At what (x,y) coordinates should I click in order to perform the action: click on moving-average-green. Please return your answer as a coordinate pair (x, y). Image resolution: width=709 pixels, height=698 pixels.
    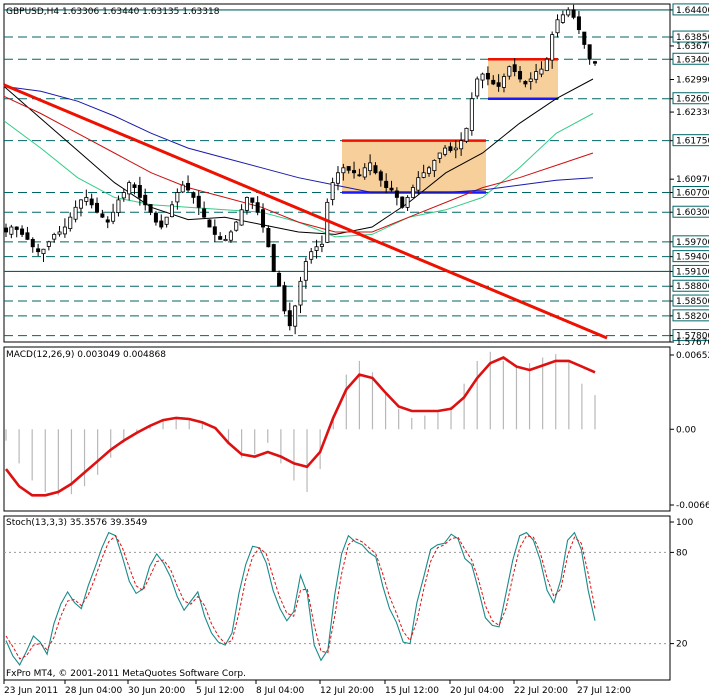
    Looking at the image, I should click on (298, 175).